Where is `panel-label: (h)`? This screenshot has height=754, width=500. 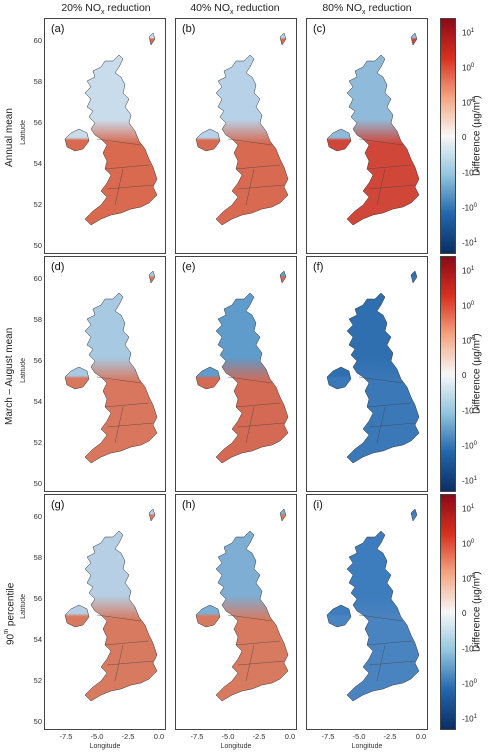 panel-label: (h) is located at coordinates (189, 505).